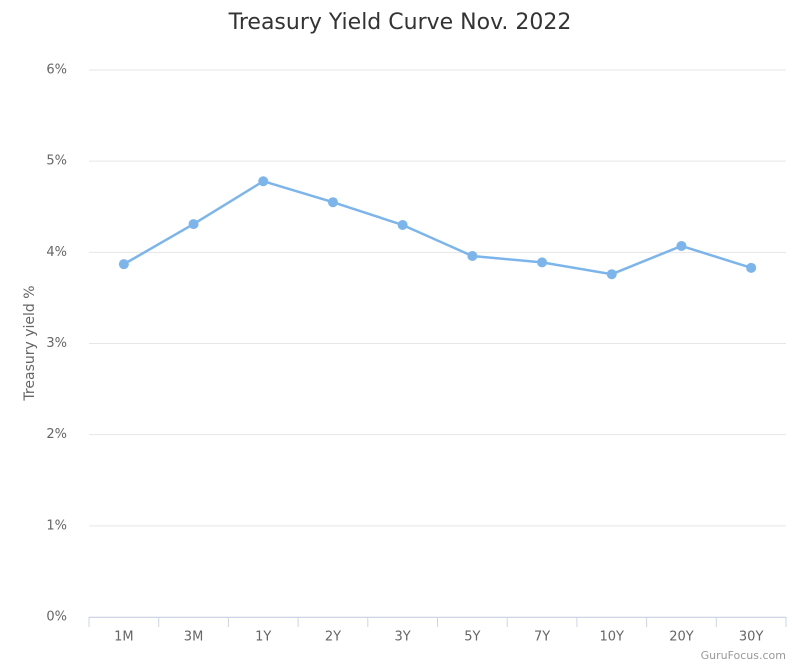 The image size is (800, 667). What do you see at coordinates (56, 434) in the screenshot?
I see `y-tick-label: 2%` at bounding box center [56, 434].